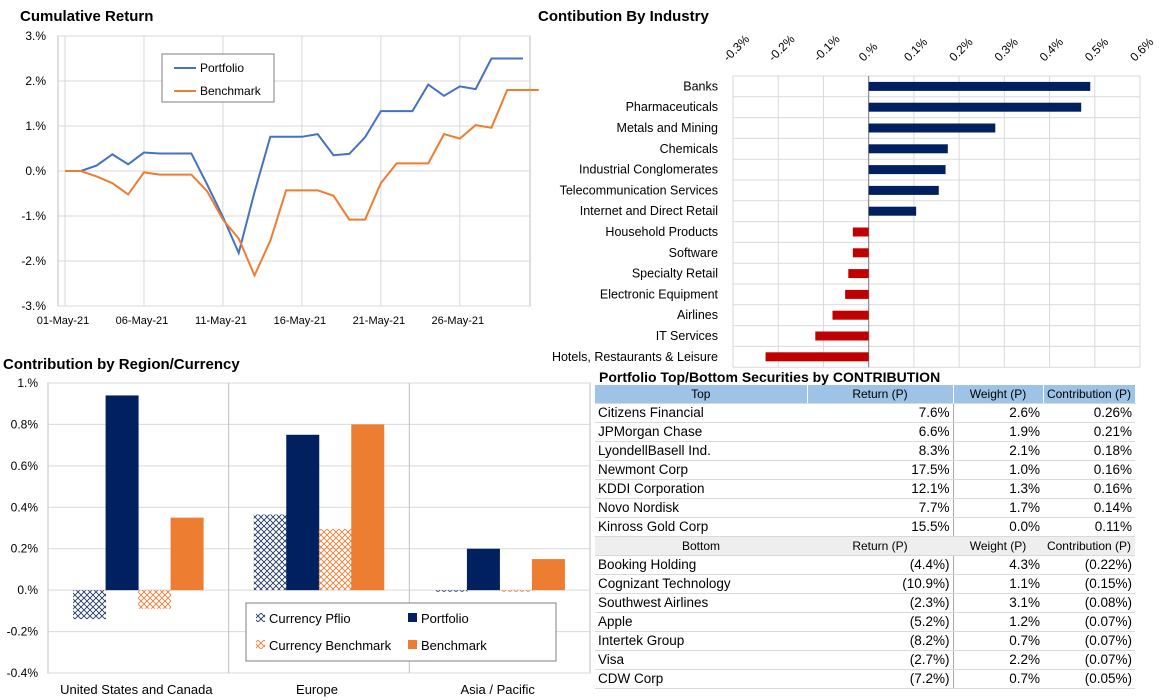 The height and width of the screenshot is (700, 1164). I want to click on legend-label: Currency Benchmark, so click(330, 645).